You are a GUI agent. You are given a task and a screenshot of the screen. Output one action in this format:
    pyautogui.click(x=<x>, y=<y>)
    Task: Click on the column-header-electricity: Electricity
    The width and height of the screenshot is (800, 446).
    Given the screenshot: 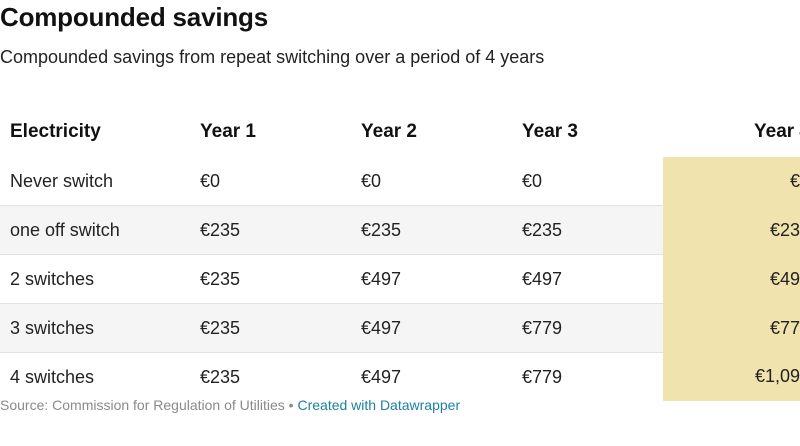 What is the action you would take?
    pyautogui.click(x=55, y=131)
    